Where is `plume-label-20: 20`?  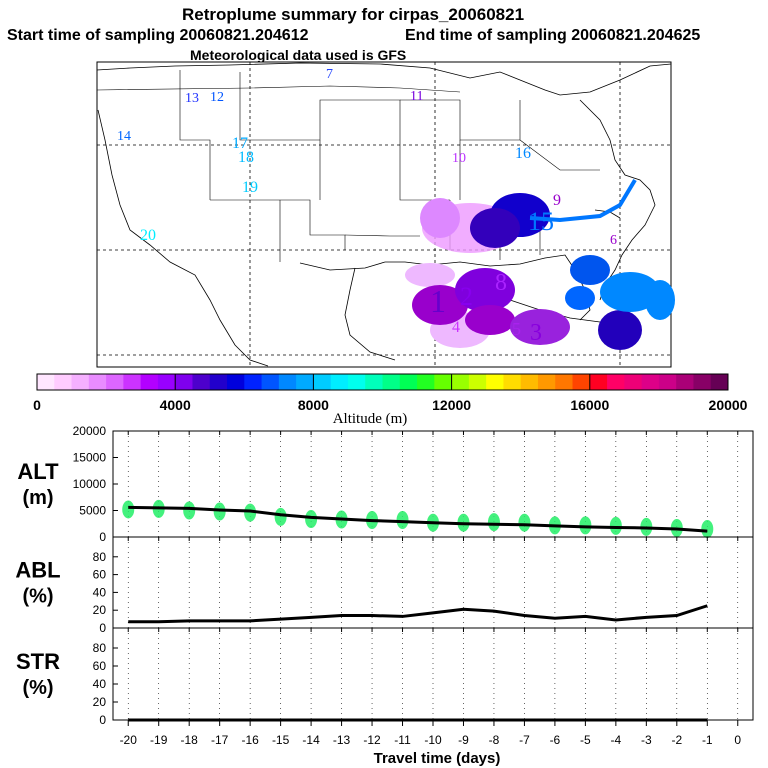 plume-label-20: 20 is located at coordinates (148, 235).